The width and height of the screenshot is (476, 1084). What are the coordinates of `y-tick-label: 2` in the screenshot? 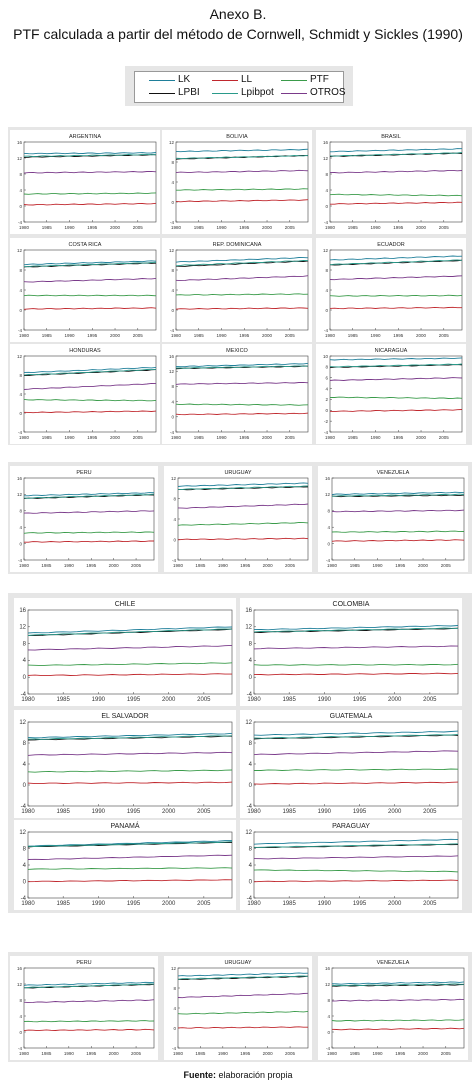 It's located at (326, 399).